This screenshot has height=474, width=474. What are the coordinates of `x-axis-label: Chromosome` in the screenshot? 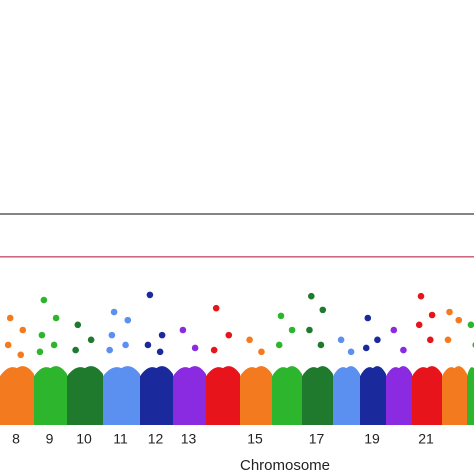 It's located at (285, 465).